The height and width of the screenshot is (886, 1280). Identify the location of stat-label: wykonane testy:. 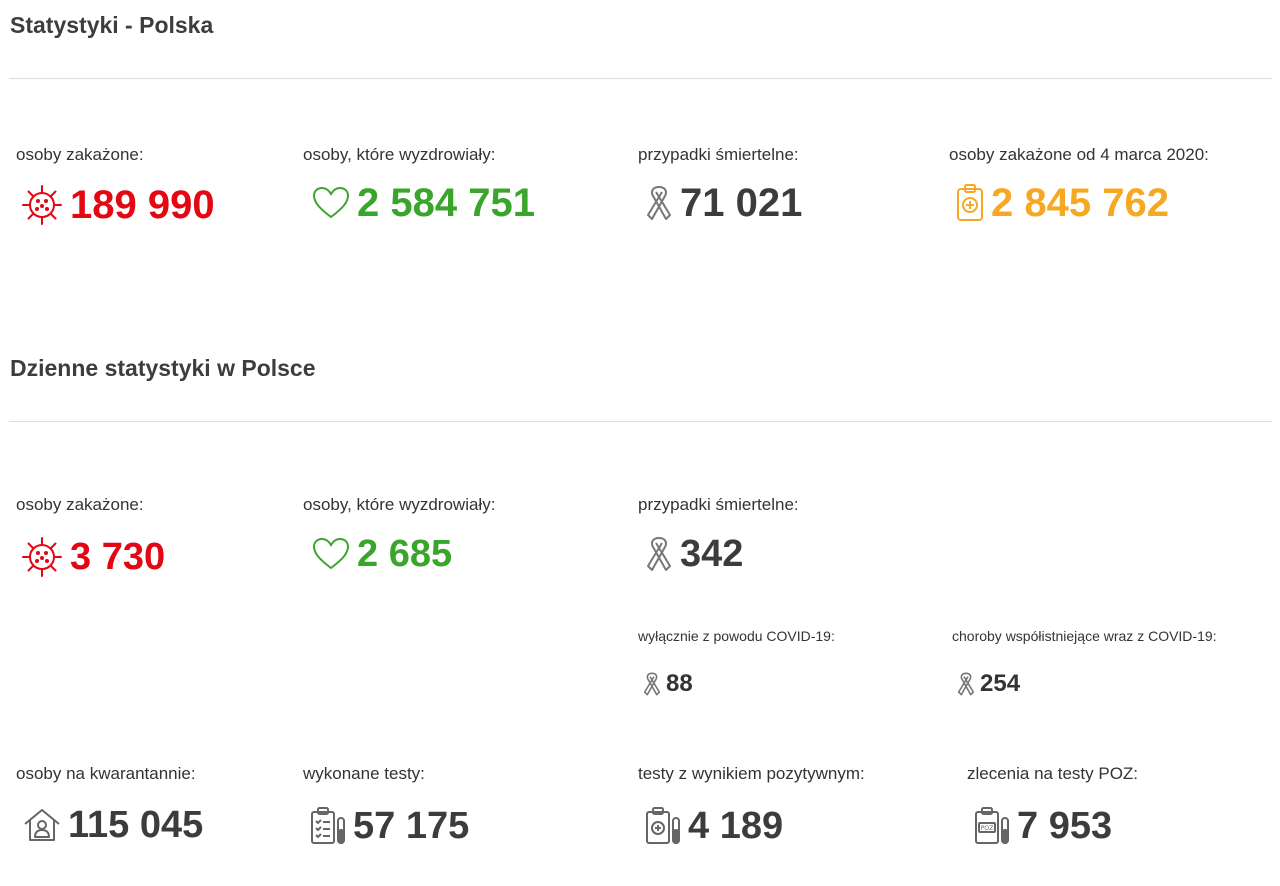
(364, 773).